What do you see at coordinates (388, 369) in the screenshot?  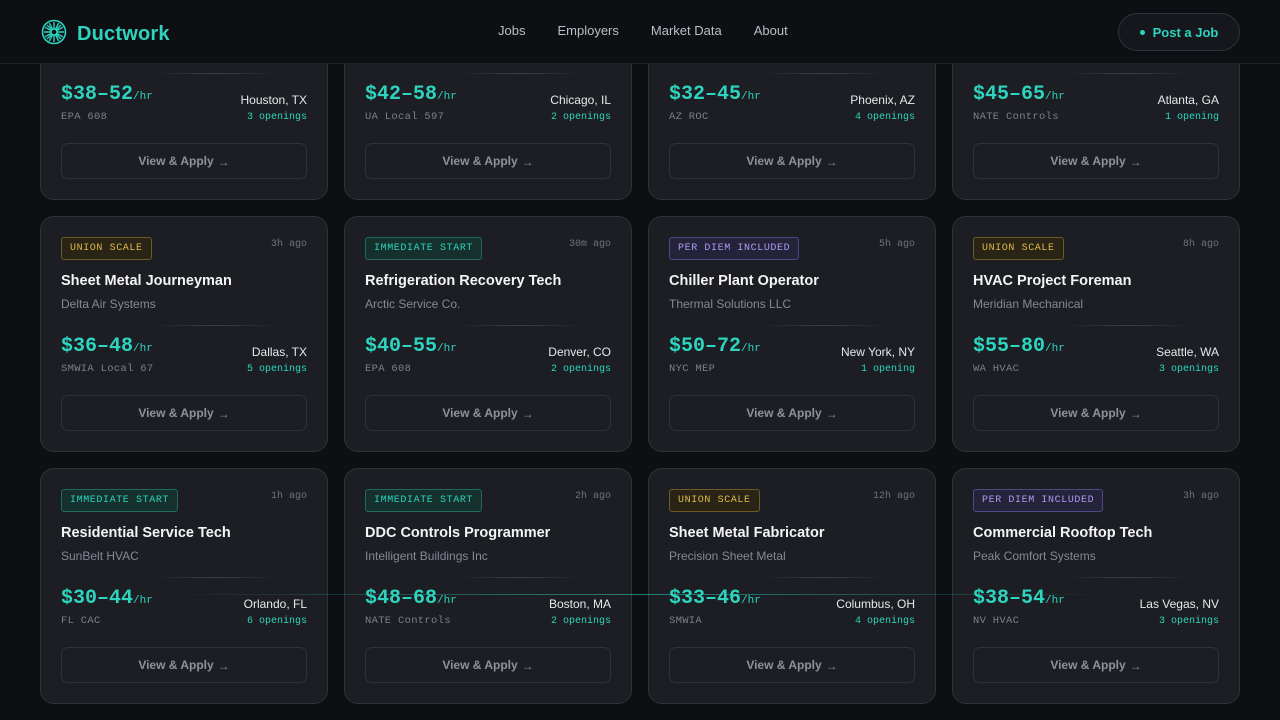 I see `certification: EPA 608` at bounding box center [388, 369].